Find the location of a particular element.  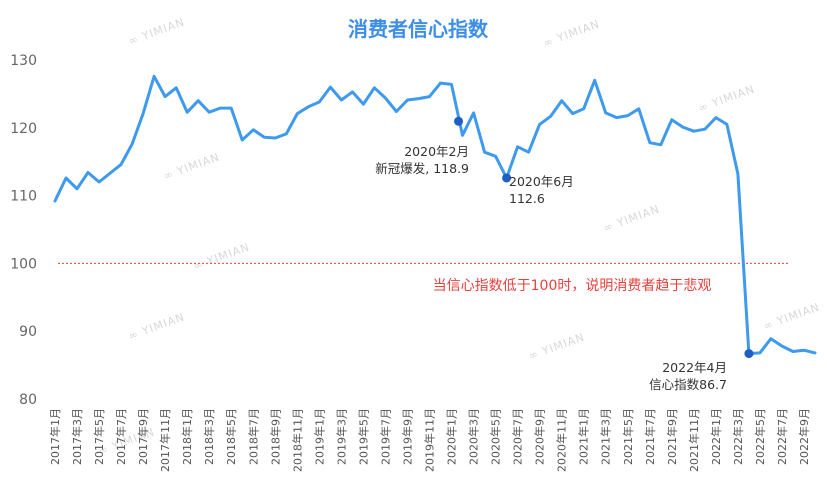

x-tick-label: 2021年9月 is located at coordinates (672, 436).